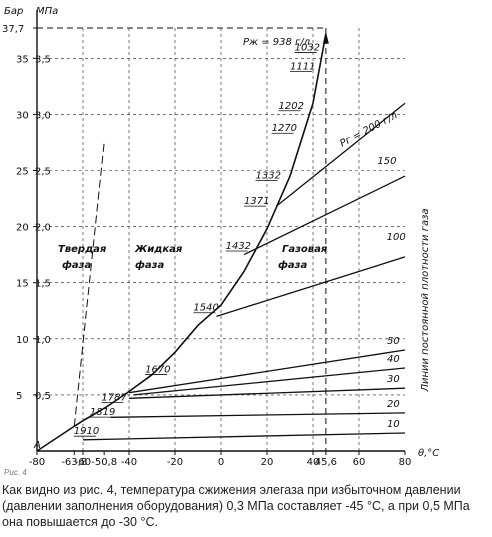 The height and width of the screenshot is (537, 492). What do you see at coordinates (83, 462) in the screenshot?
I see `x-tick-label: -60` at bounding box center [83, 462].